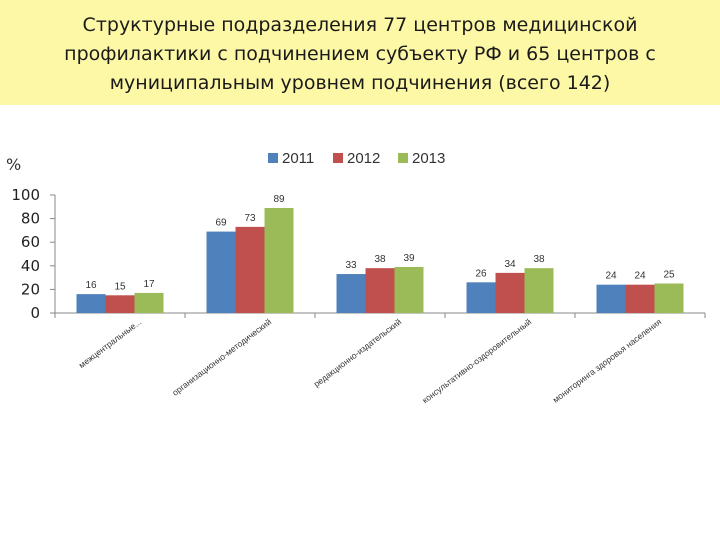  I want to click on legend-label: 2013, so click(428, 158).